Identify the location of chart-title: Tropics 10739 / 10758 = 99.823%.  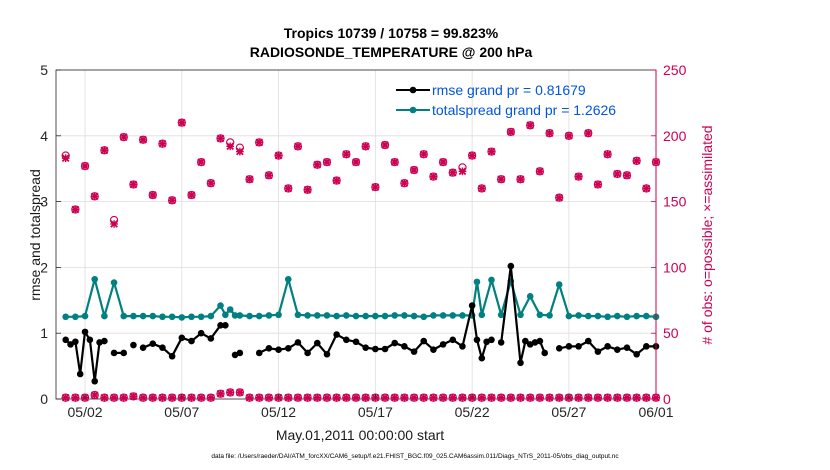
(391, 33).